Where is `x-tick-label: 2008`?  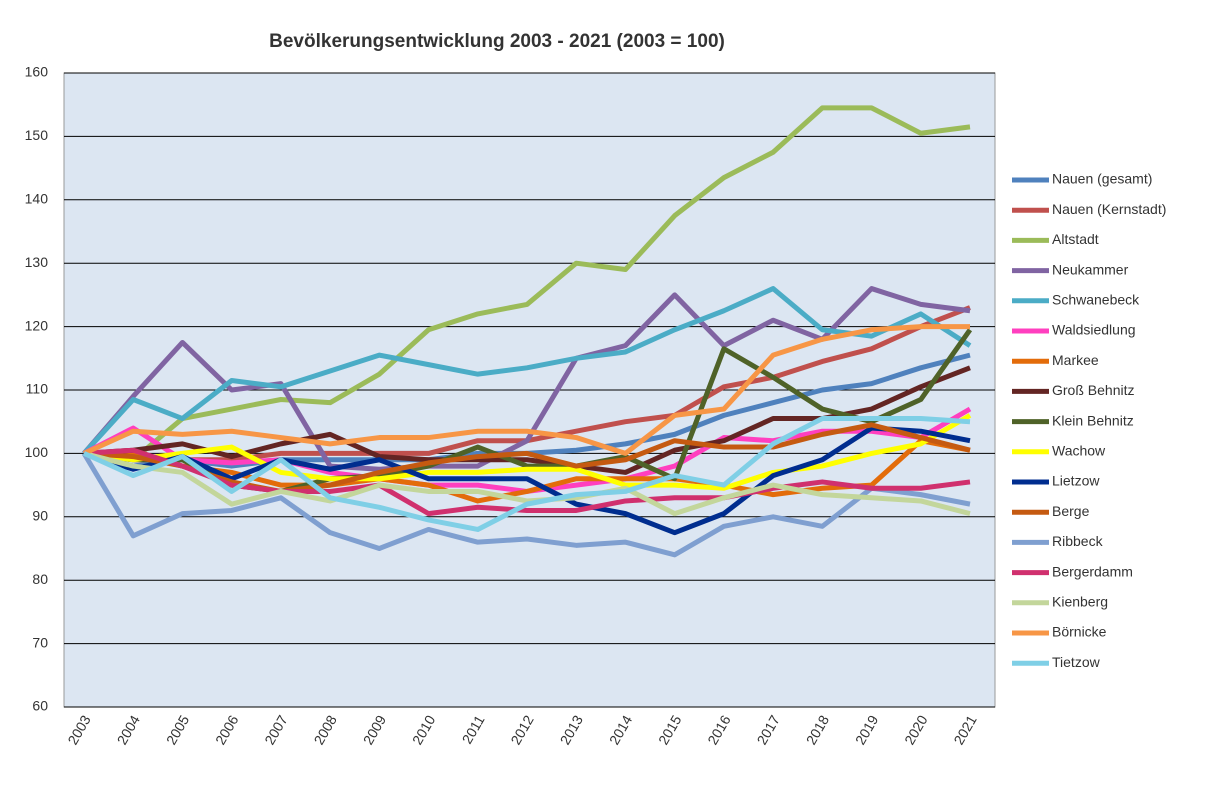
x-tick-label: 2008 is located at coordinates (325, 729).